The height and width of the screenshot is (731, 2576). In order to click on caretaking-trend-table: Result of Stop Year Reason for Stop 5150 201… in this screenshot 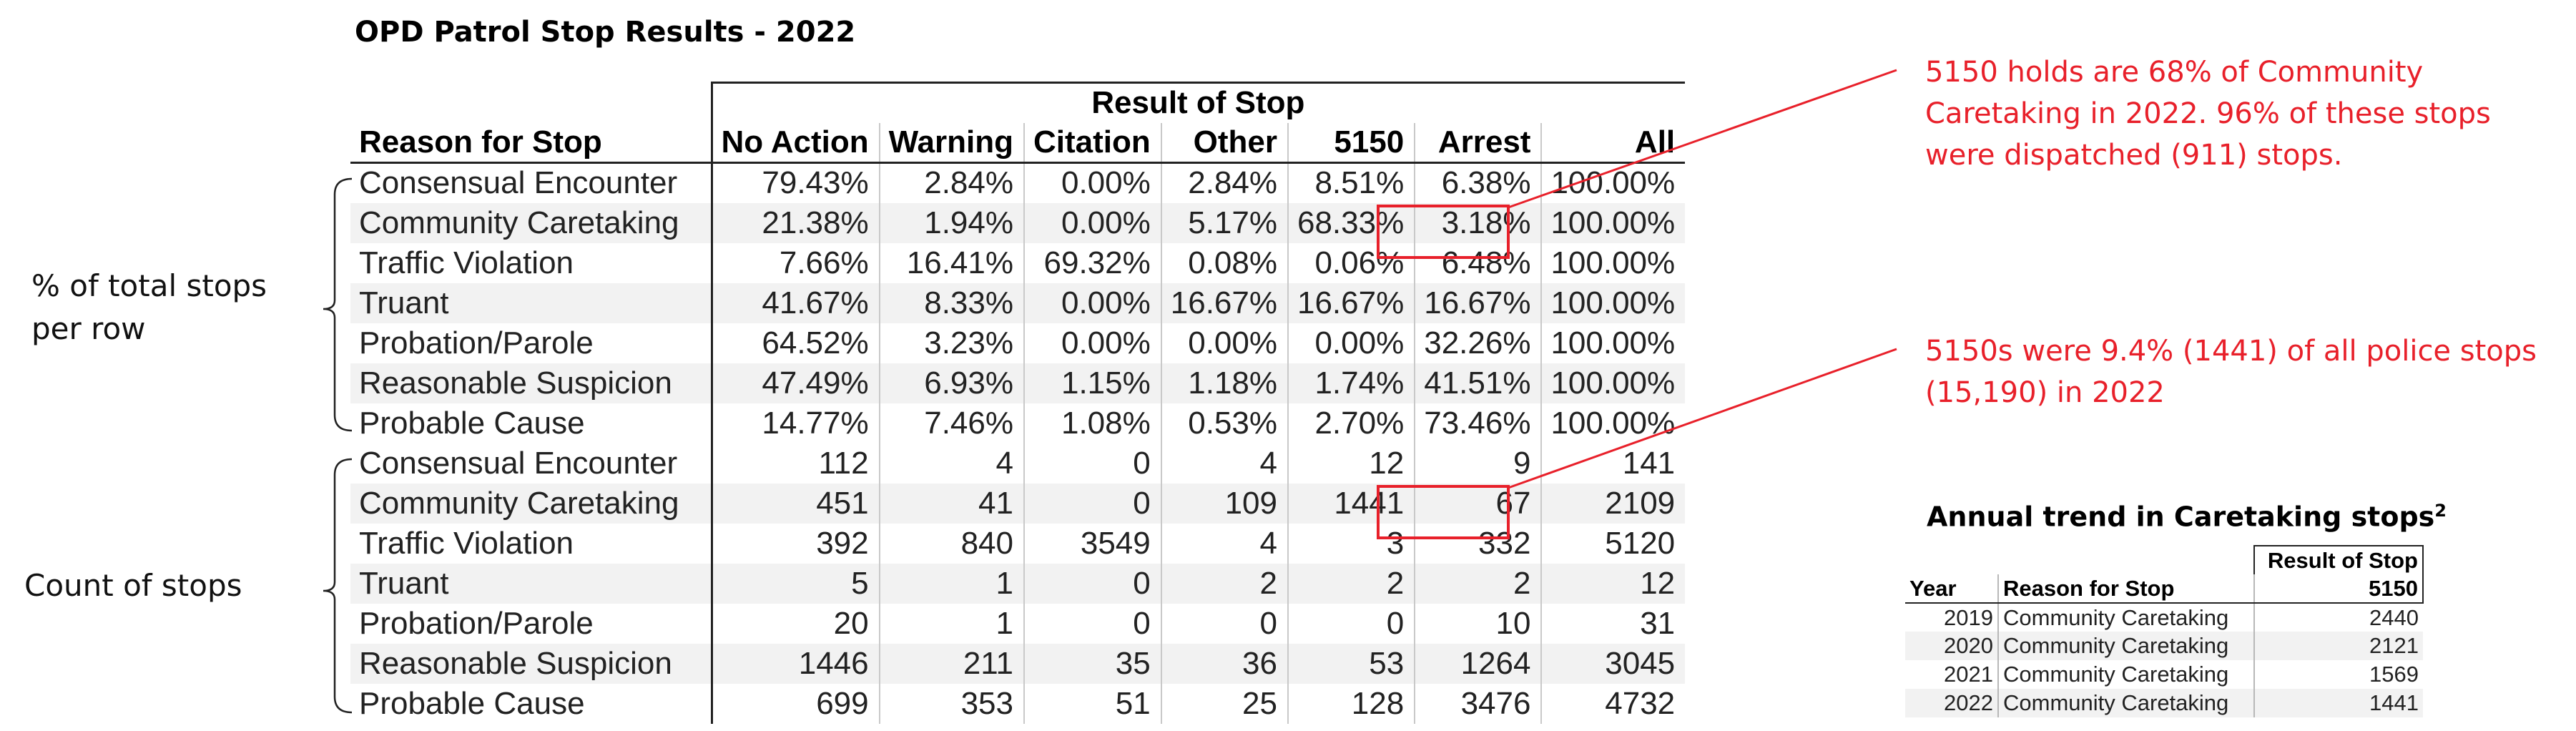, I will do `click(2165, 631)`.